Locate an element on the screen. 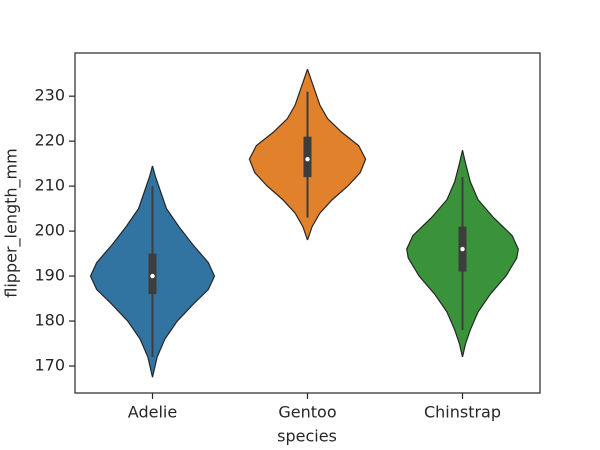 The image size is (600, 450). y-tick-label: 190 is located at coordinates (49, 275).